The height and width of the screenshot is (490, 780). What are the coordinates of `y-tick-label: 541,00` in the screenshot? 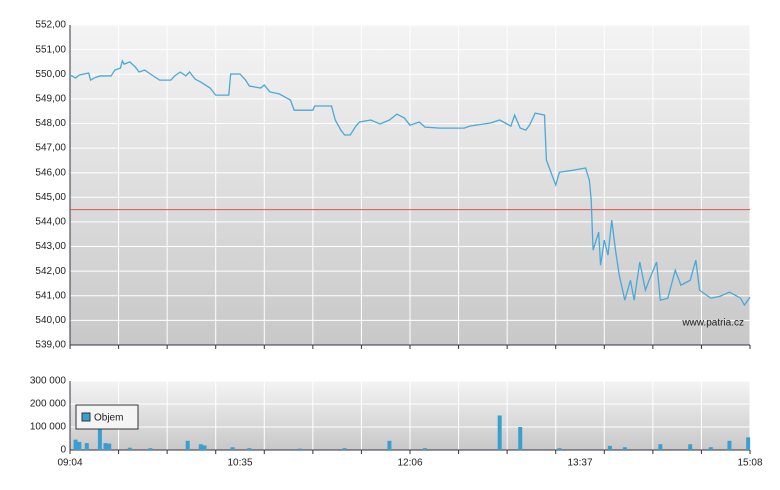 It's located at (50, 295).